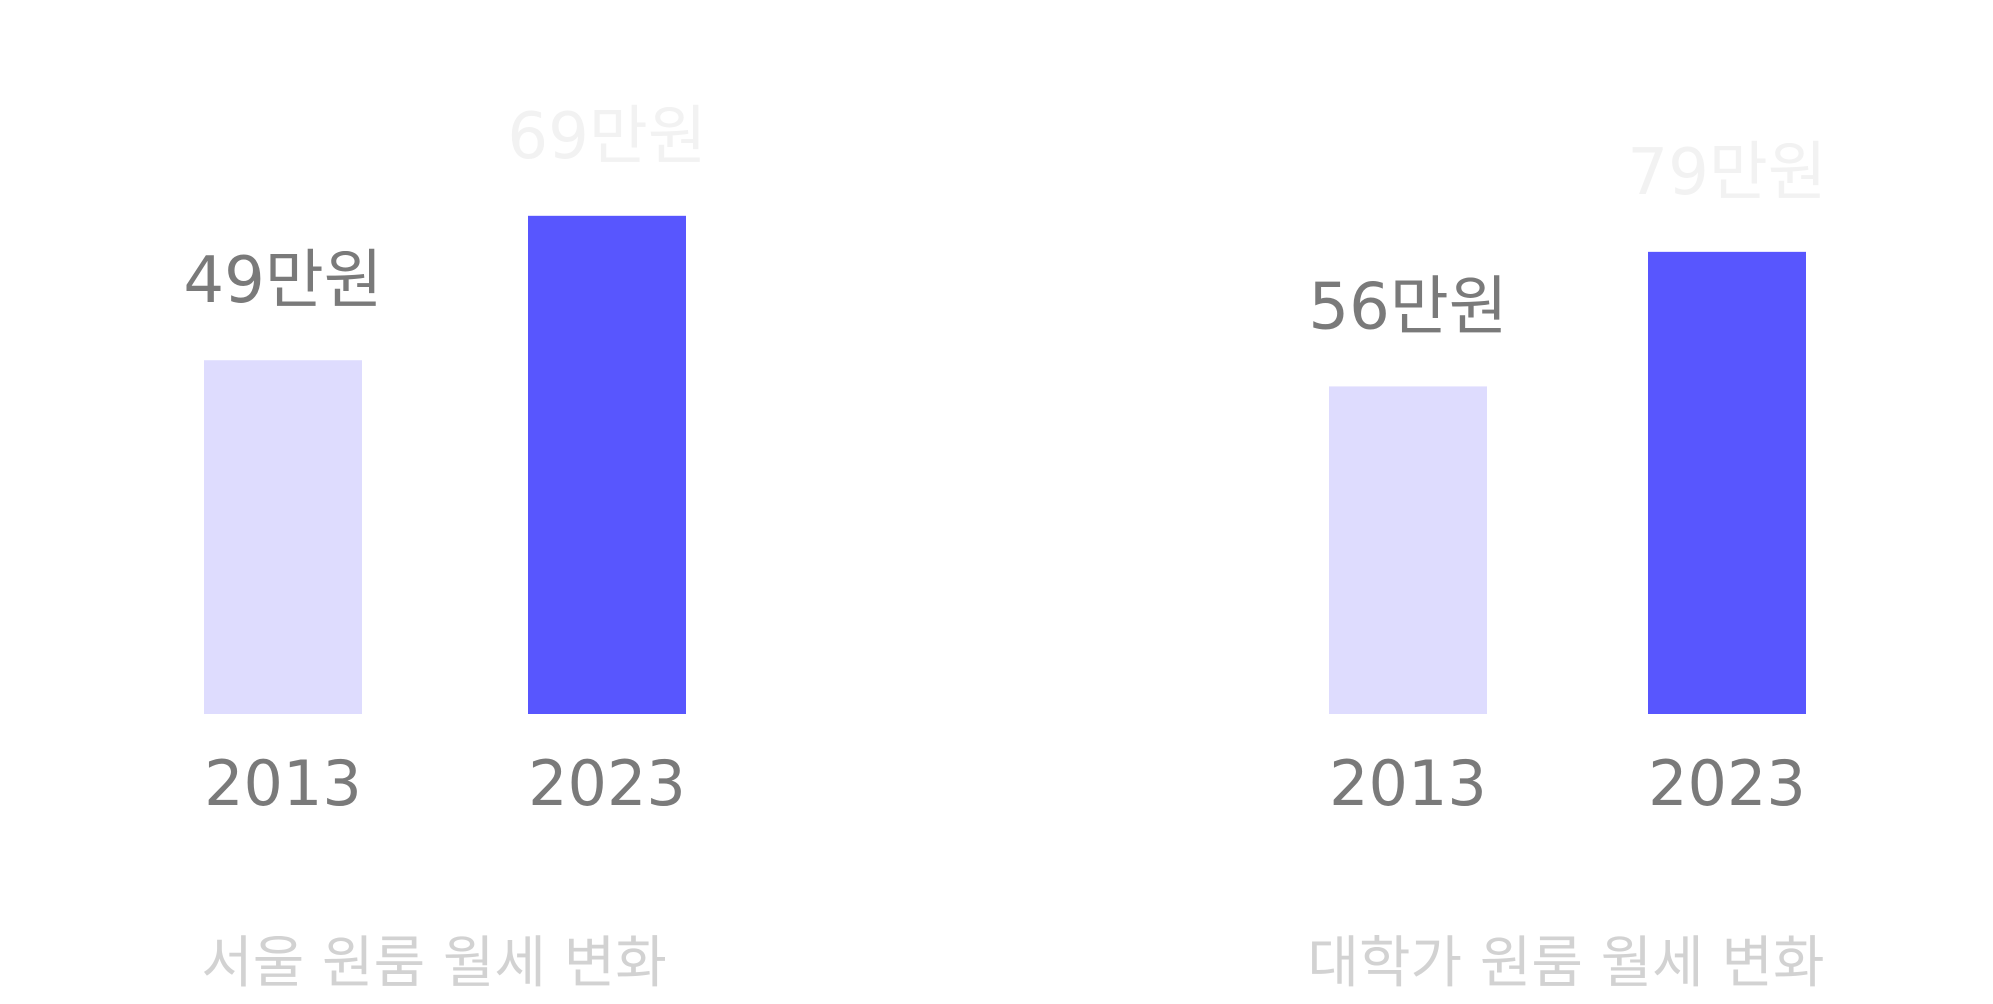  Describe the element at coordinates (1565, 963) in the screenshot. I see `chart-title: 대학가 원룸 월세 변화` at that location.